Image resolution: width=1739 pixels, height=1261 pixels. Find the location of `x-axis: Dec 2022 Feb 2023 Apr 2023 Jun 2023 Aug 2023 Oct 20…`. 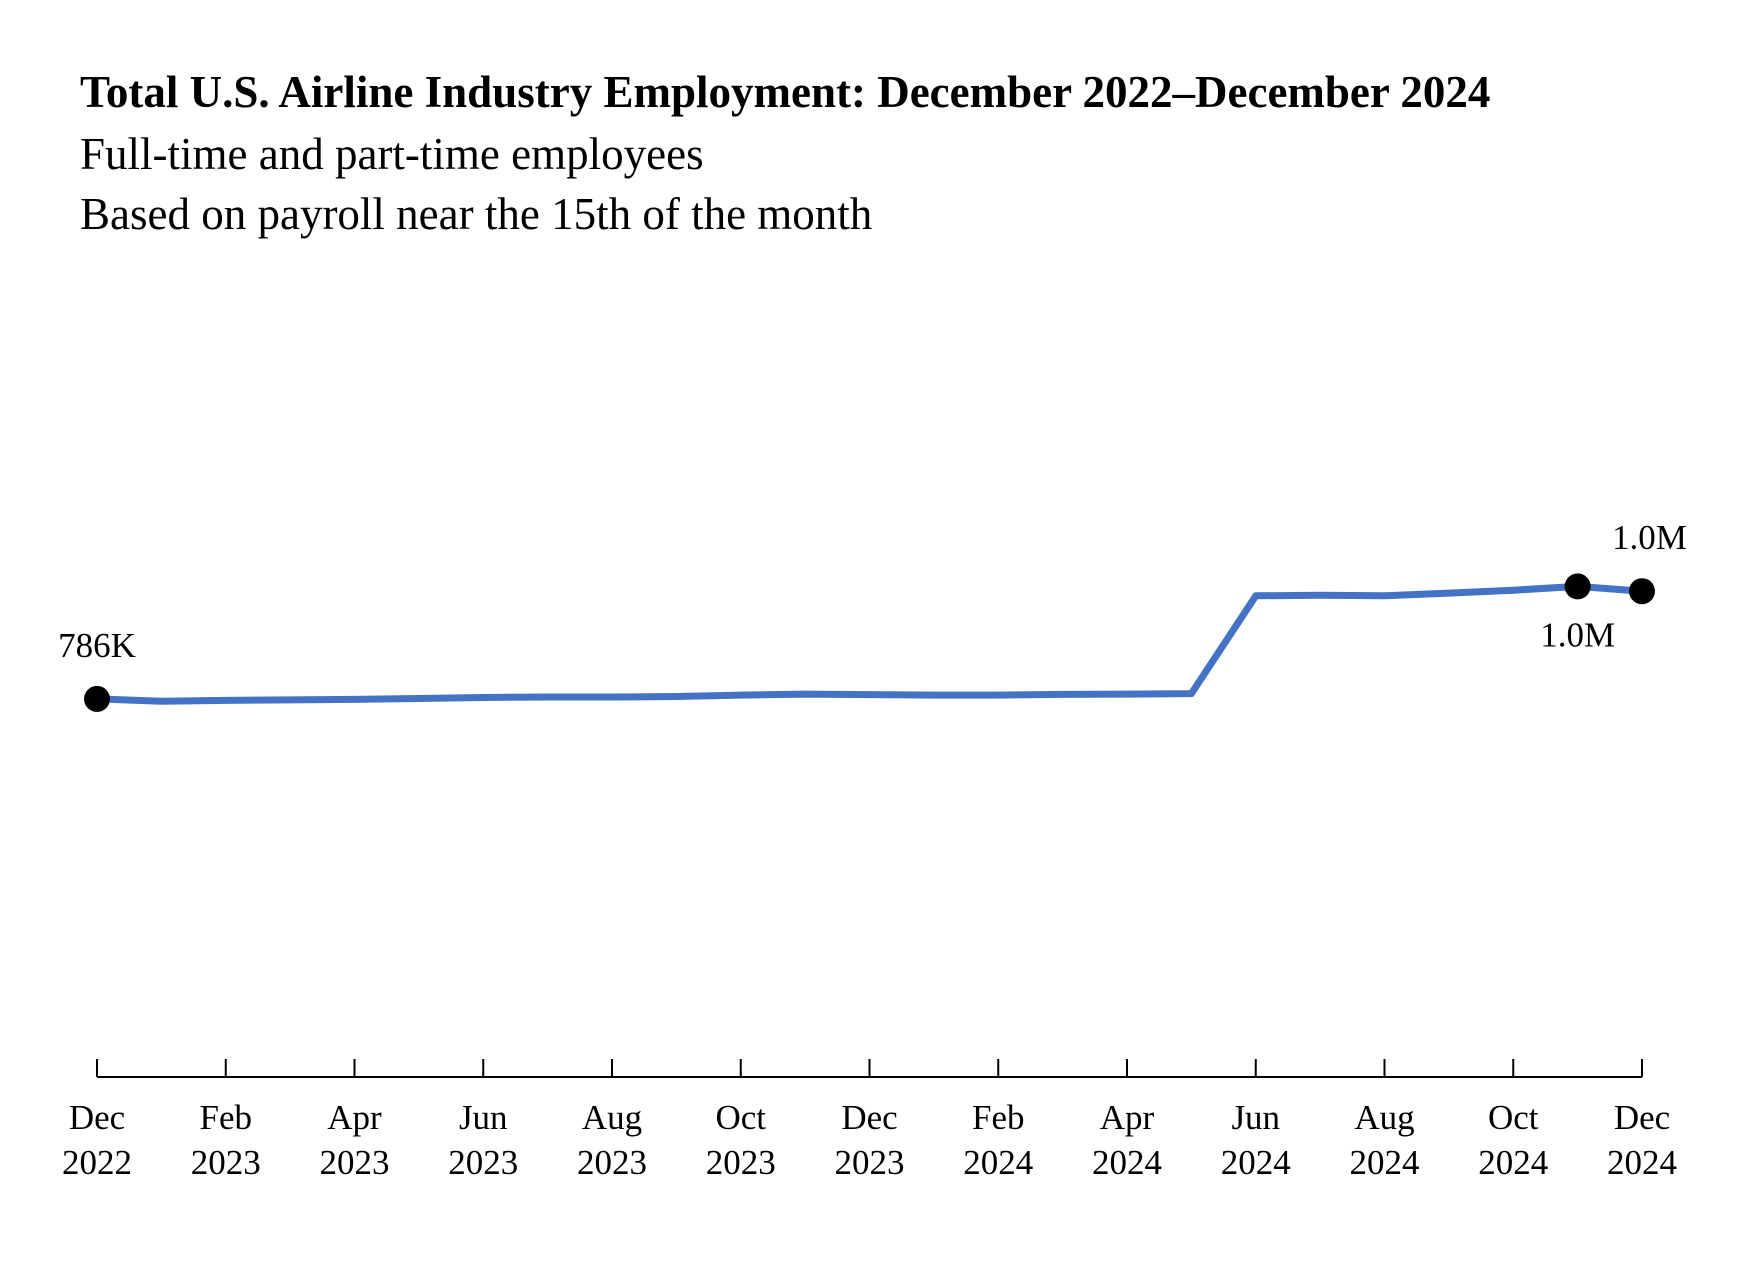

x-axis: Dec 2022 Feb 2023 Apr 2023 Jun 2023 Aug 2023 Oct 20… is located at coordinates (869, 1120).